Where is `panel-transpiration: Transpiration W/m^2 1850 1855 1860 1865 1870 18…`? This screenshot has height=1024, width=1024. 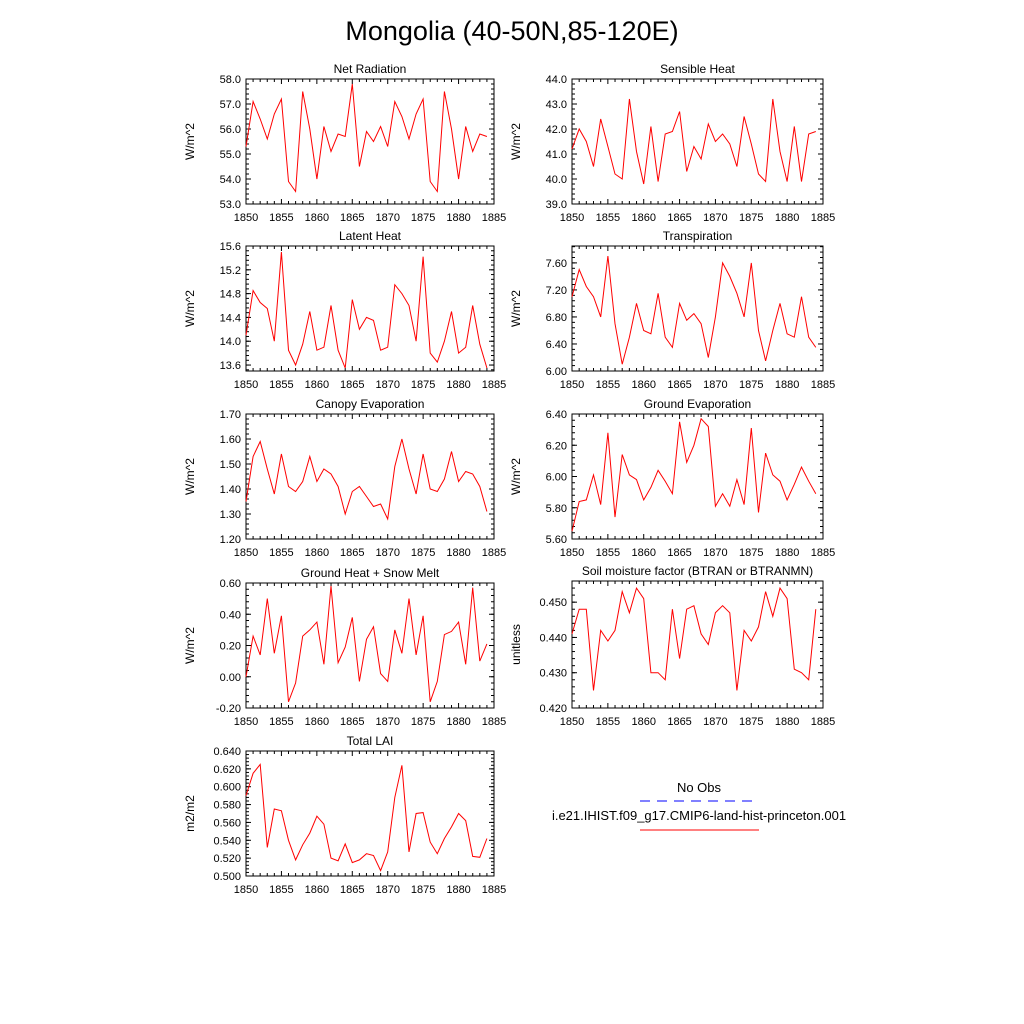
panel-transpiration: Transpiration W/m^2 1850 1855 1860 1865 1870 18… is located at coordinates (672, 310).